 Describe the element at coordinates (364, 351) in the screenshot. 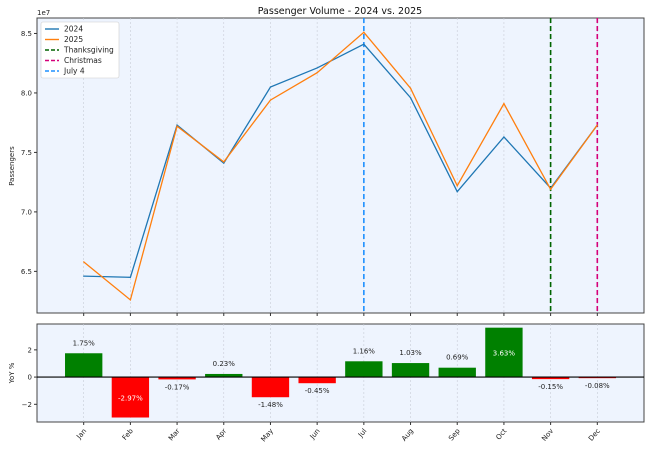

I see `bar-value-label: 1.16%` at that location.